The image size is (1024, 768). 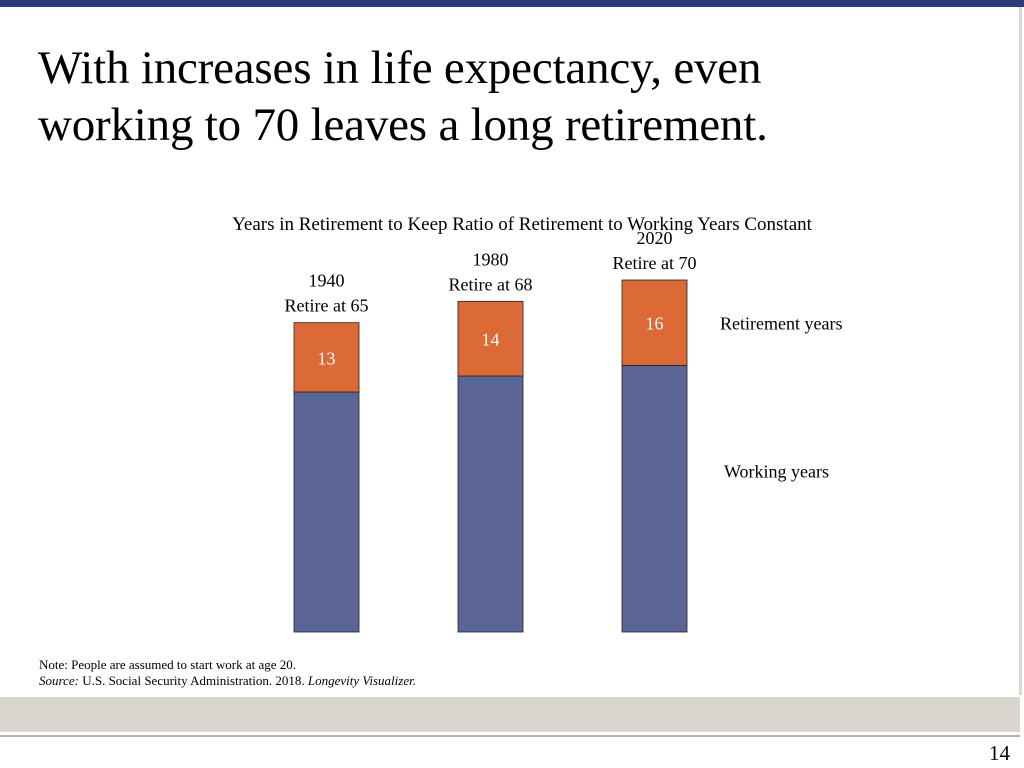 I want to click on category-label-1940: 1940, so click(x=327, y=281).